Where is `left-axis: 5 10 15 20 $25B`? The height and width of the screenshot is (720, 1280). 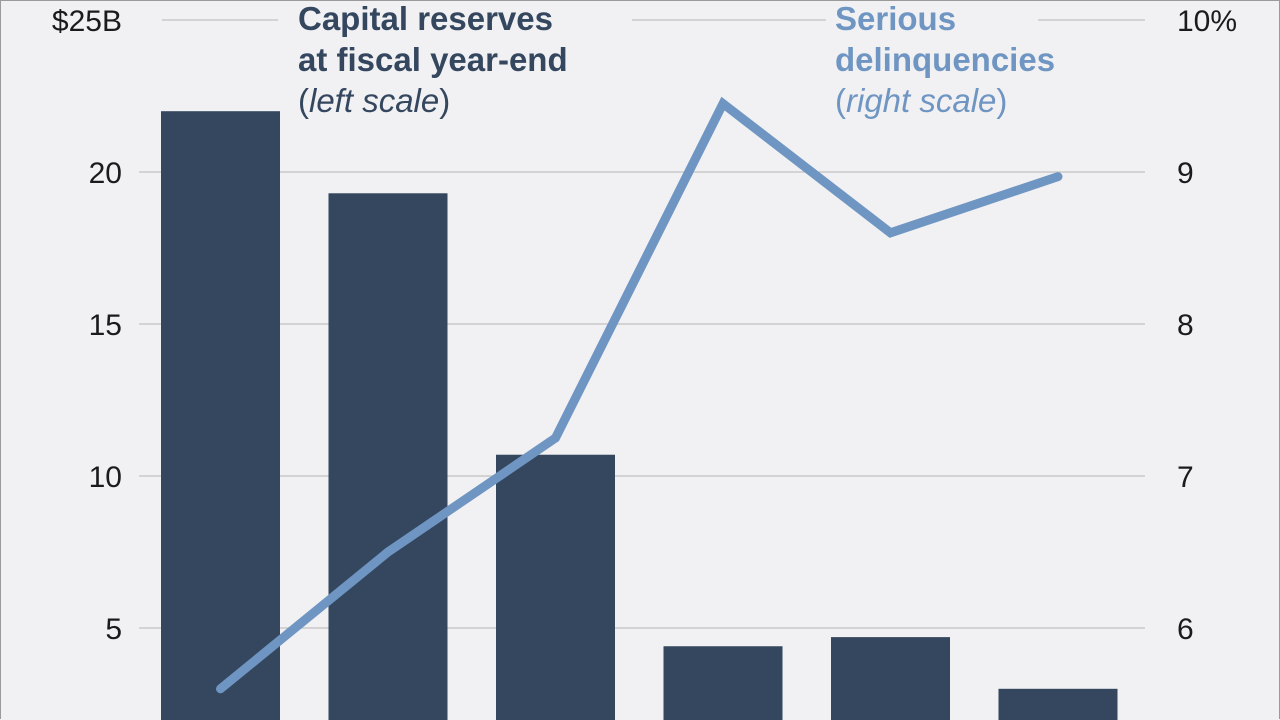 left-axis: 5 10 15 20 $25B is located at coordinates (87, 325).